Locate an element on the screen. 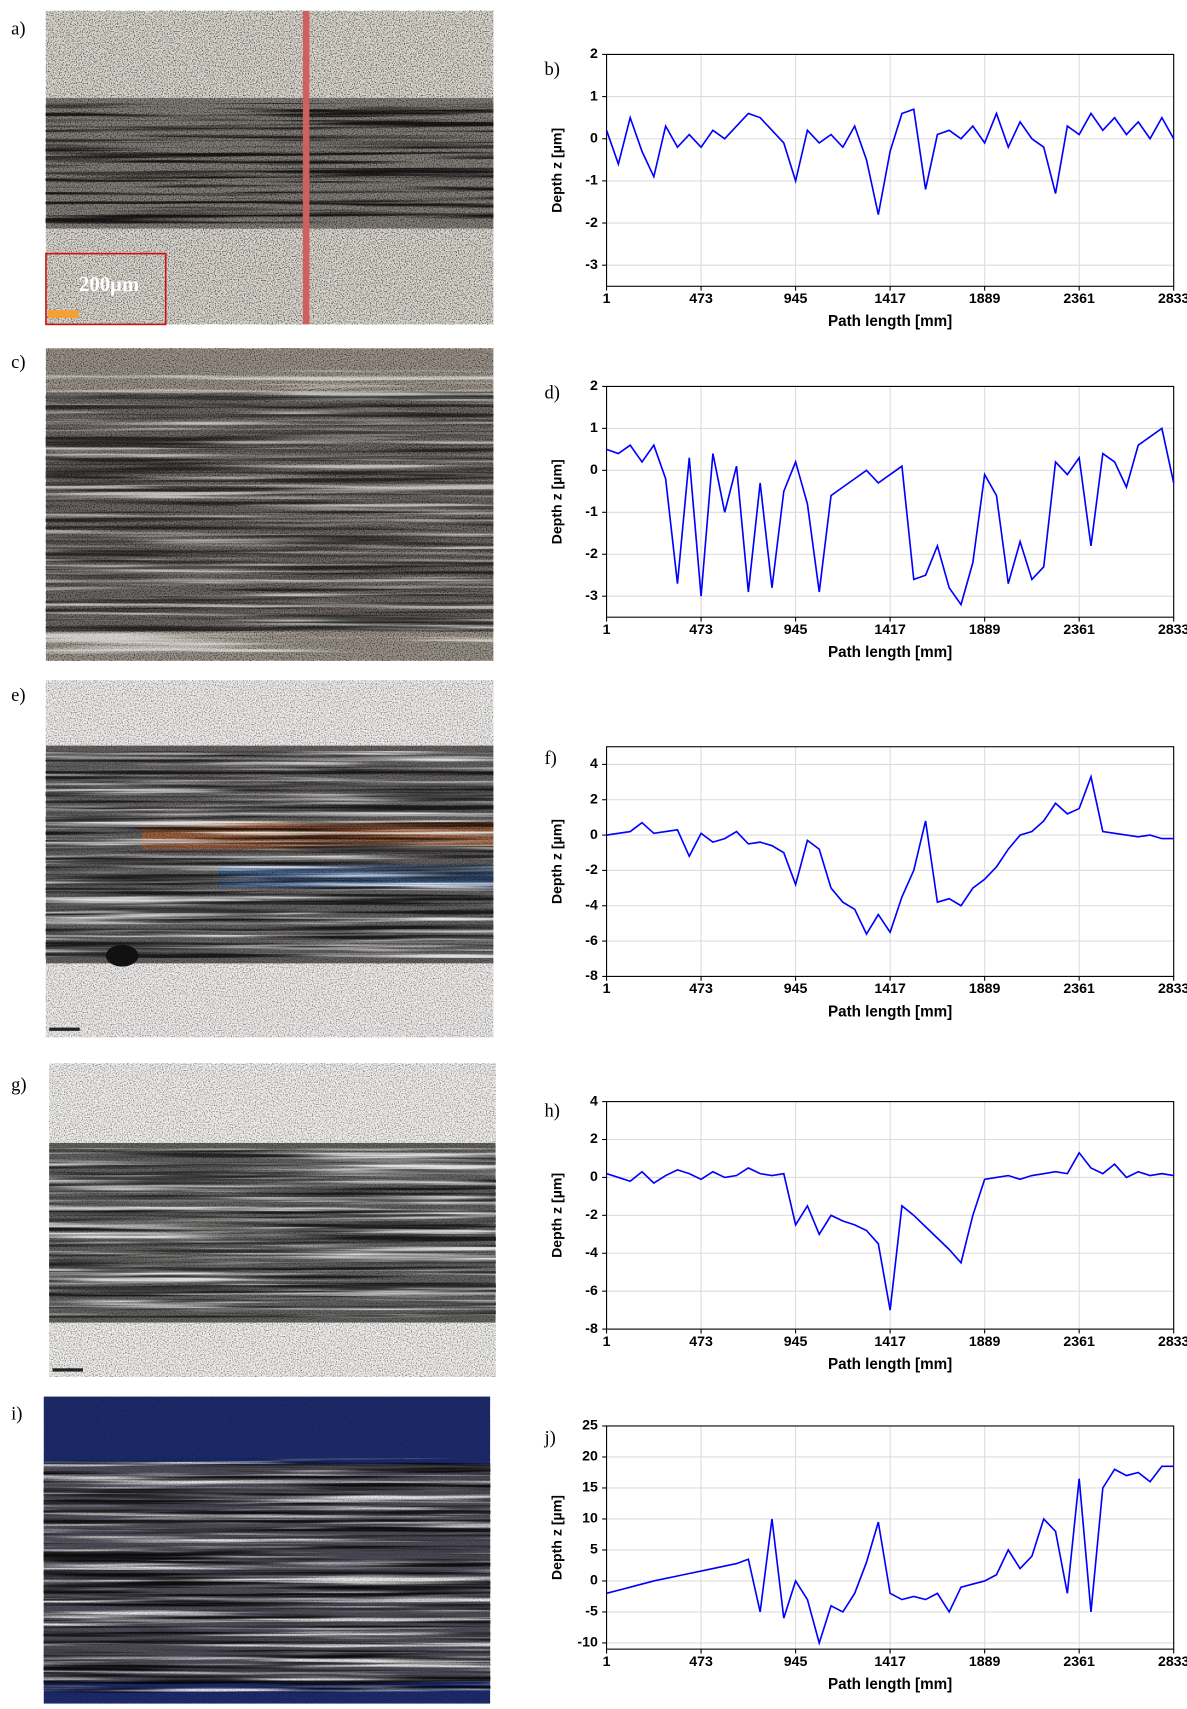  y-tick-label: 20 is located at coordinates (590, 1456).